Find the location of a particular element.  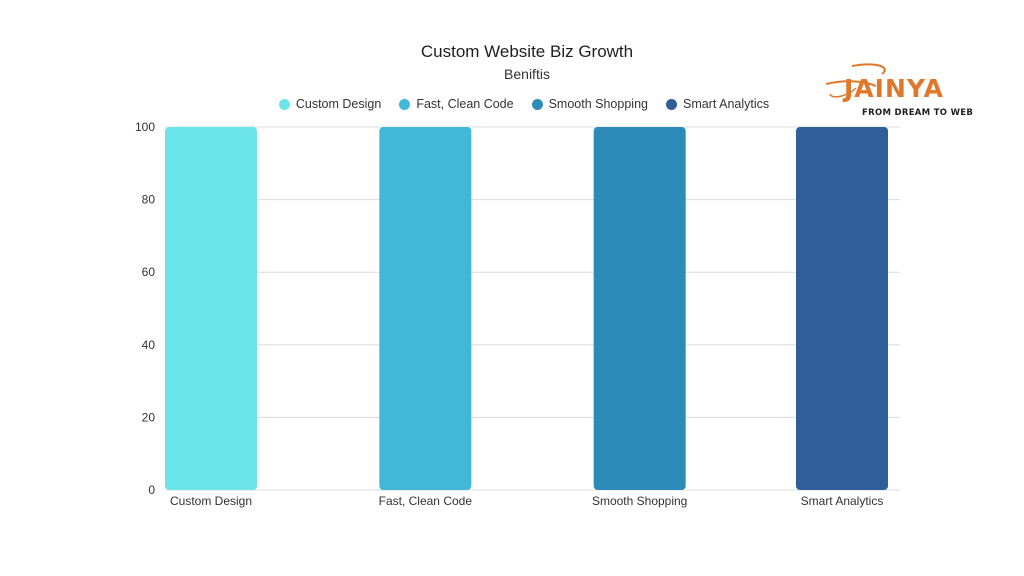

legend-label: Smooth Shopping is located at coordinates (598, 104).